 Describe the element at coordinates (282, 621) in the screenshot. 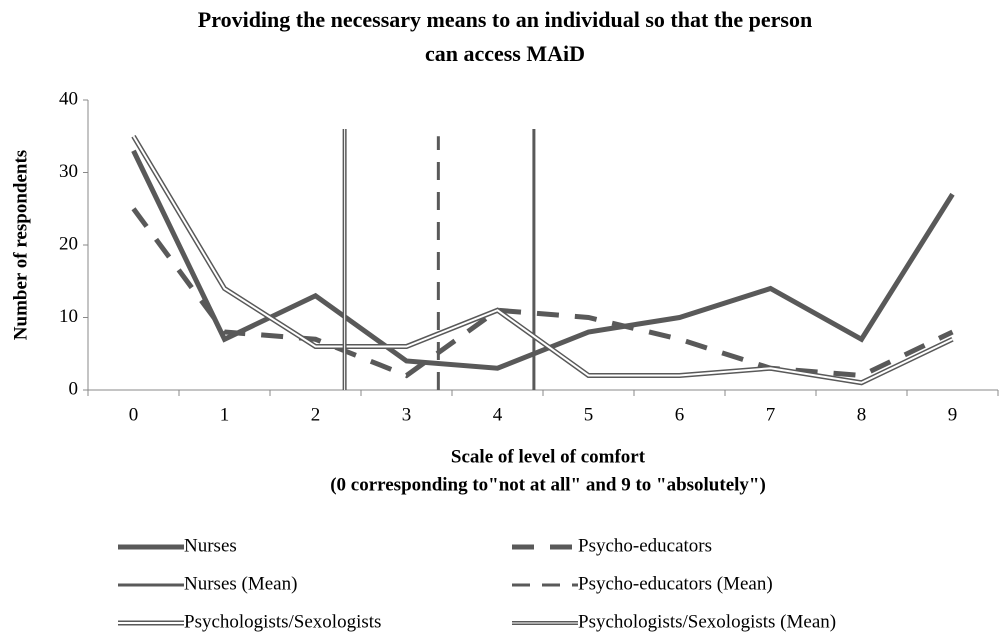

I see `legend-label: Psychologists/Sexologists` at that location.